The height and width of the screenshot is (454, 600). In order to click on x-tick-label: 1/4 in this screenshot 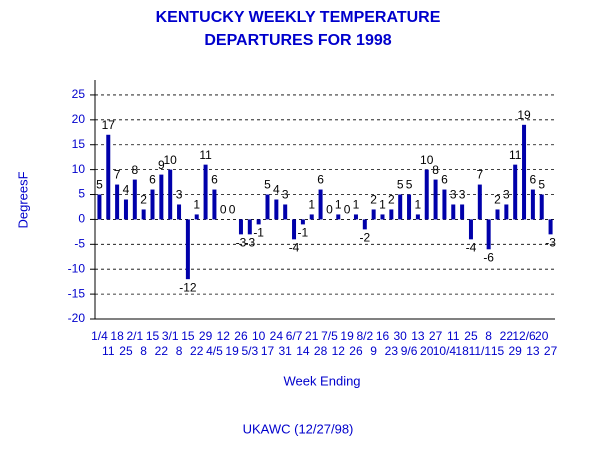, I will do `click(99, 336)`.